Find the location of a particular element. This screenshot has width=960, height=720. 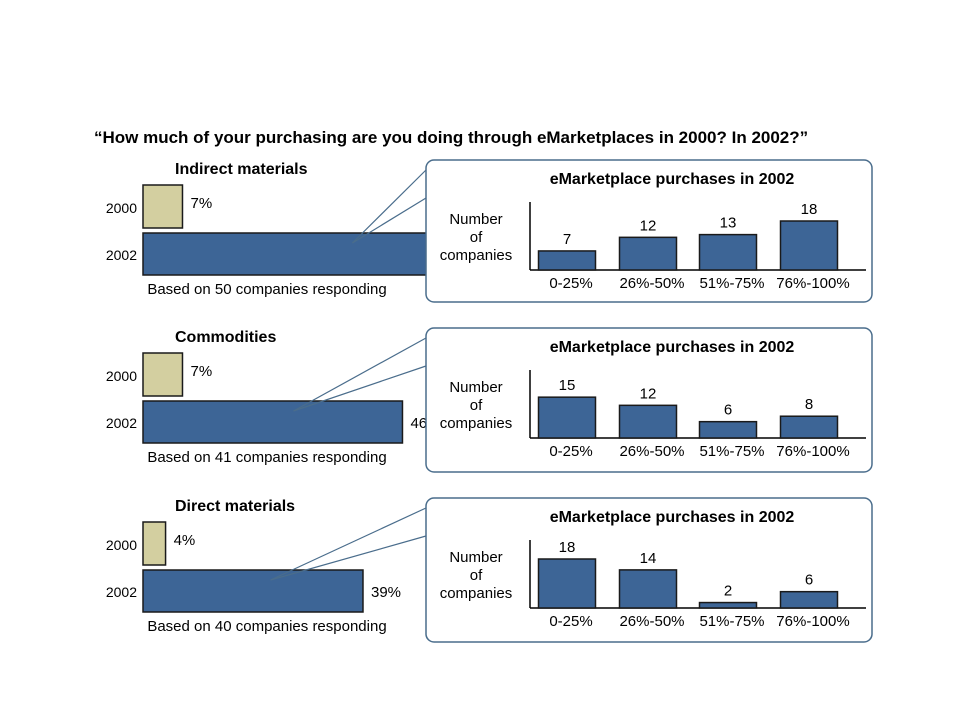

section-title: Direct materials is located at coordinates (235, 506).